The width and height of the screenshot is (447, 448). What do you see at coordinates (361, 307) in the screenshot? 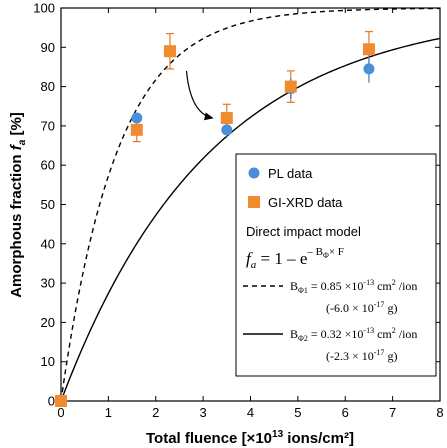
I see `legend-b1-note: (-6.0 × 10-17 g)` at bounding box center [361, 307].